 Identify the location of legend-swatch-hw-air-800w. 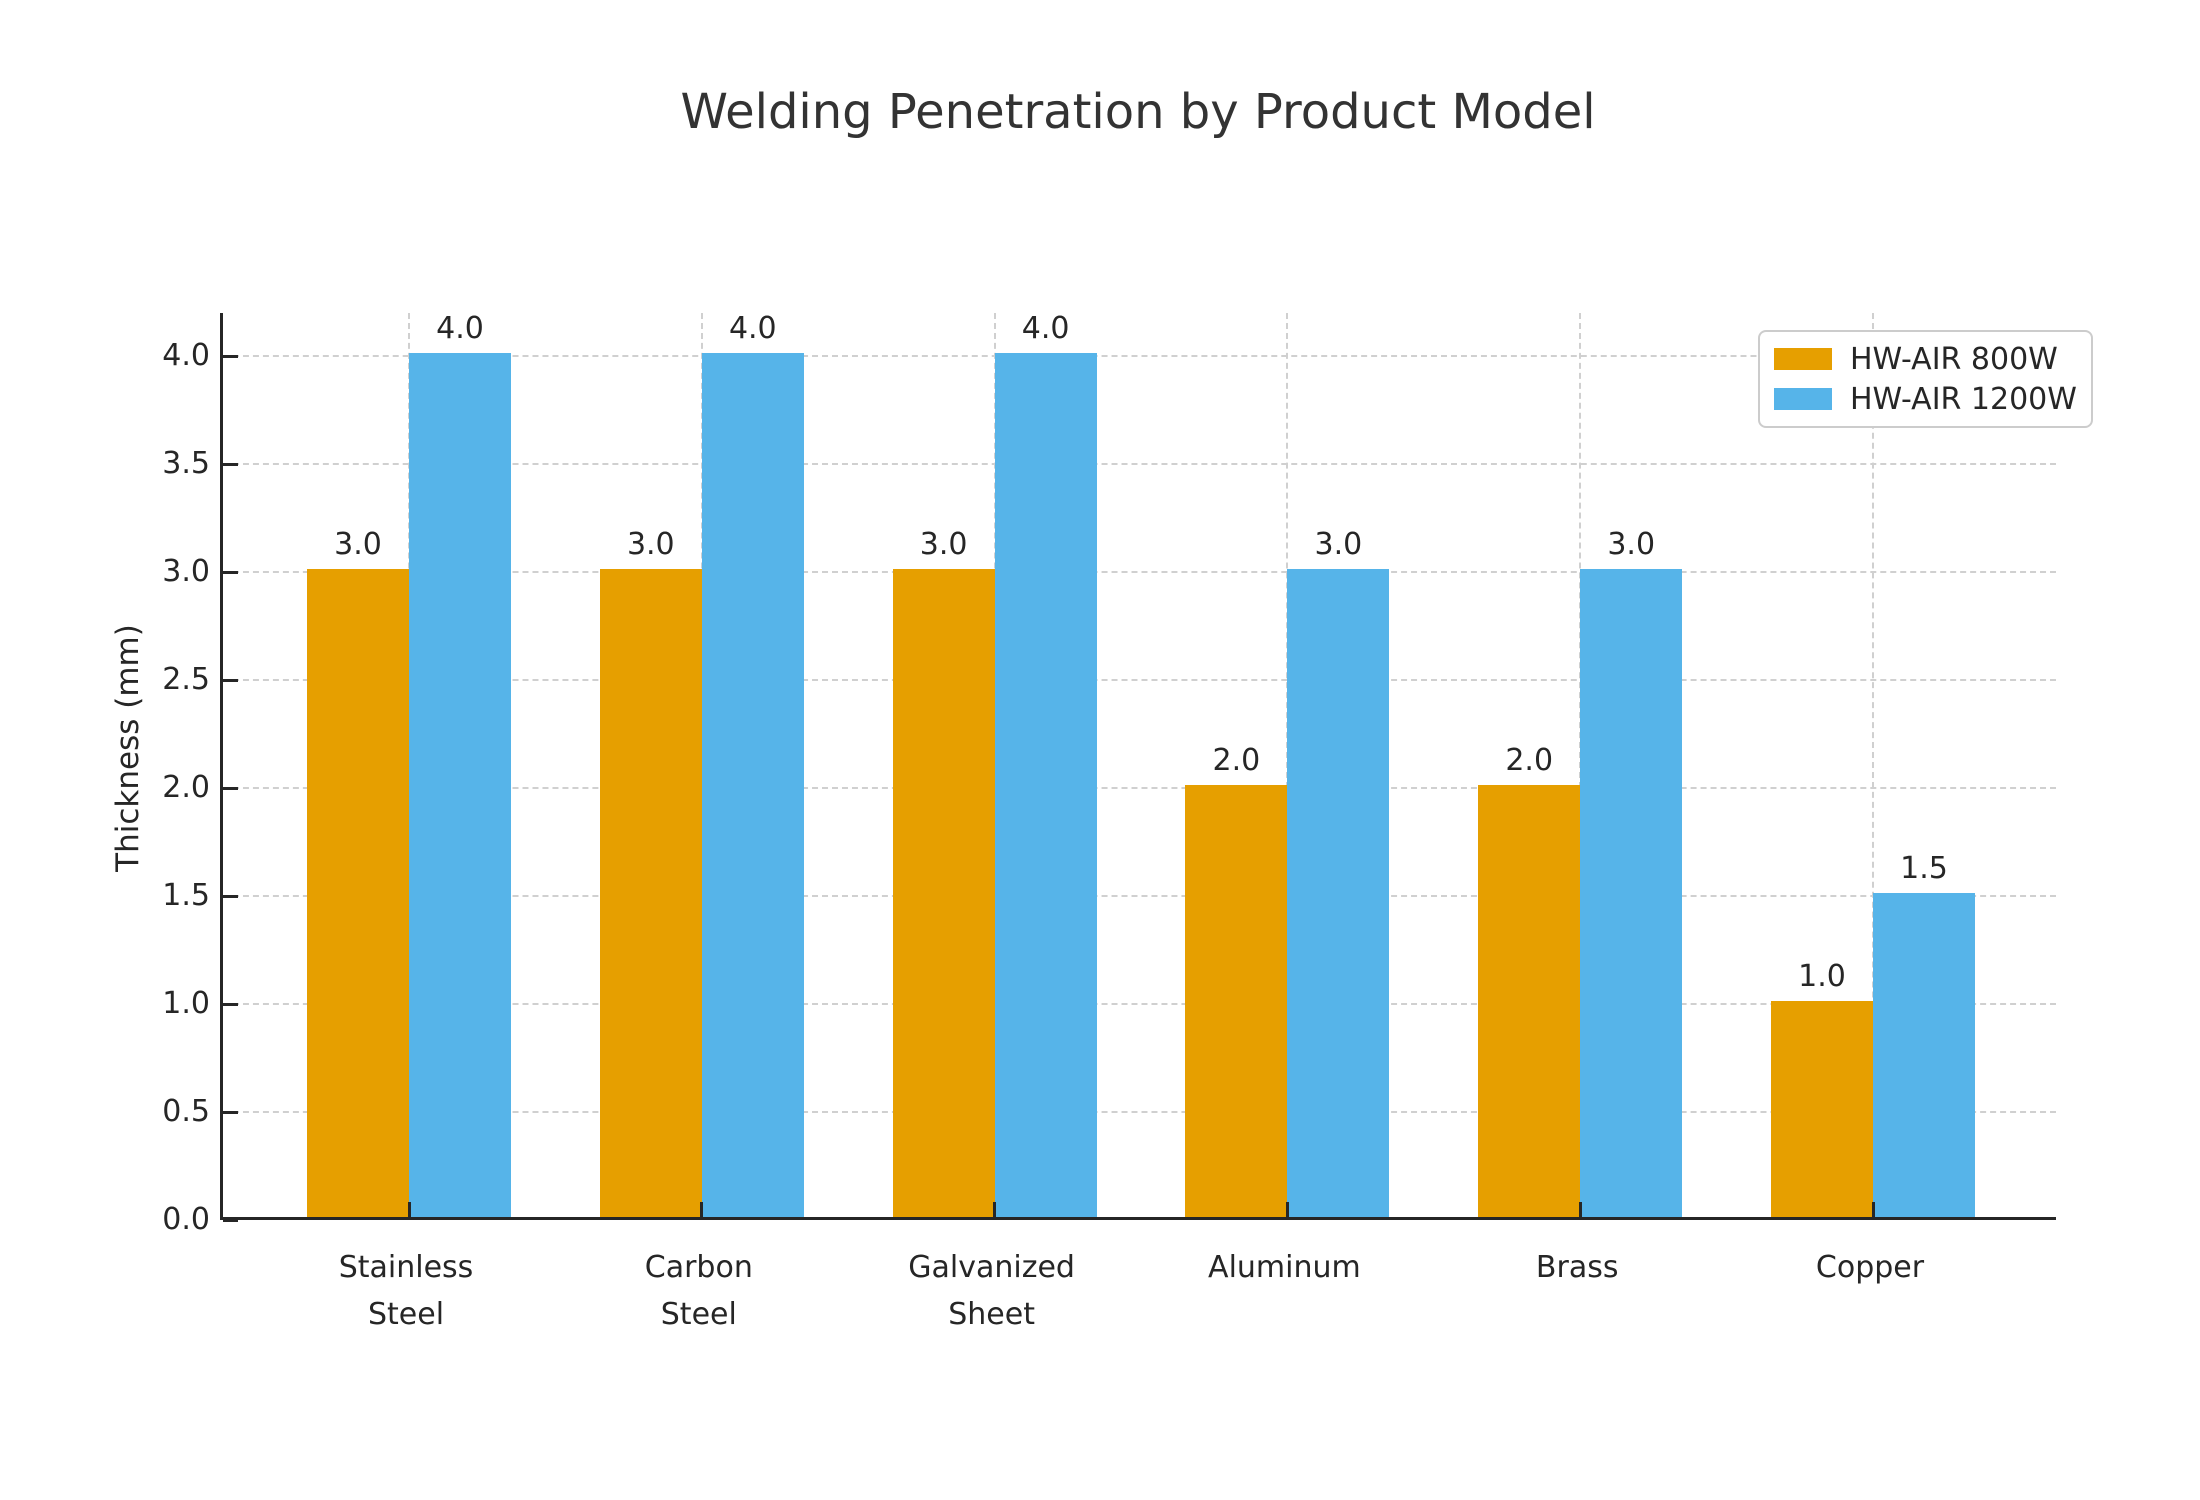
(1803, 359).